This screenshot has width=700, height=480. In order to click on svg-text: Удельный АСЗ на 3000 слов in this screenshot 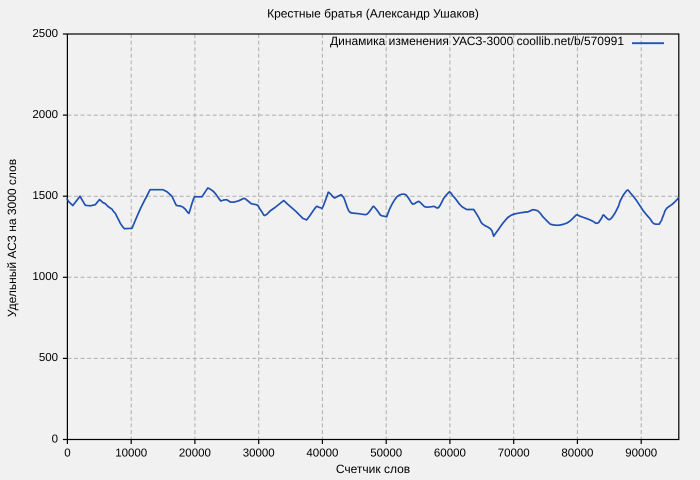, I will do `click(12, 238)`.